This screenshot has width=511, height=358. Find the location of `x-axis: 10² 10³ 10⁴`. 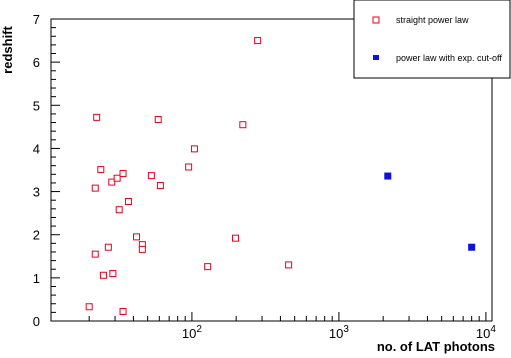

x-axis: 10² 10³ 10⁴ is located at coordinates (292, 326).